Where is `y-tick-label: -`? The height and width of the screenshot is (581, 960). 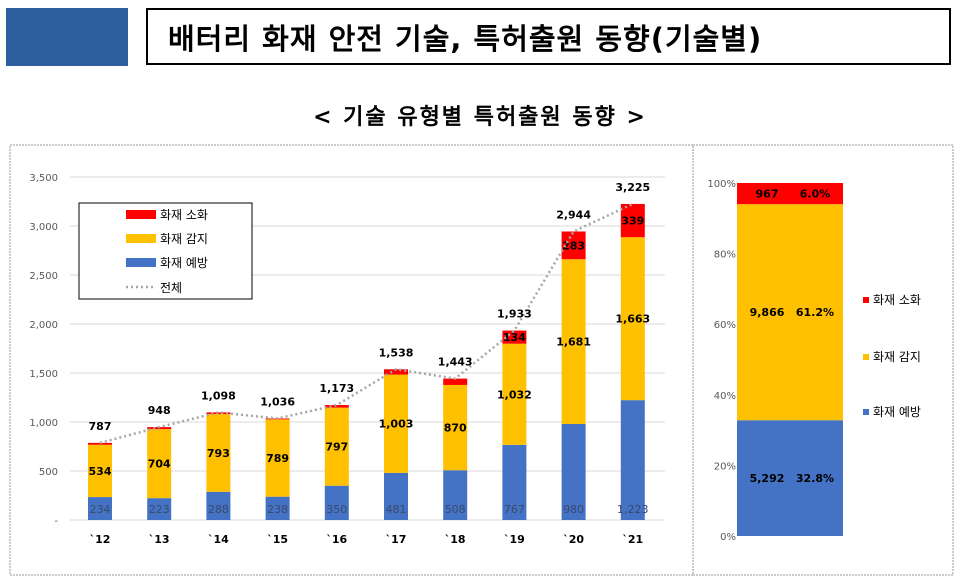
y-tick-label: - is located at coordinates (56, 521).